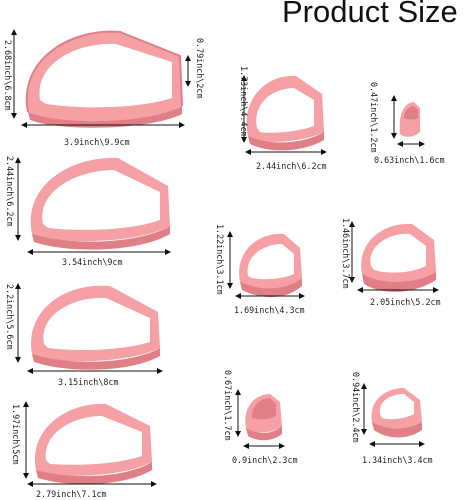 The height and width of the screenshot is (500, 468). Describe the element at coordinates (10, 317) in the screenshot. I see `height-label-3: 2.2inch\5.6cm` at that location.